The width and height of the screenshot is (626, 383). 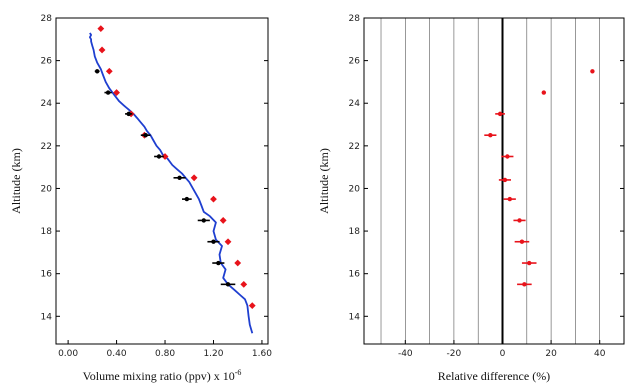 I want to click on right-x-tick-label: 20, so click(x=551, y=354).